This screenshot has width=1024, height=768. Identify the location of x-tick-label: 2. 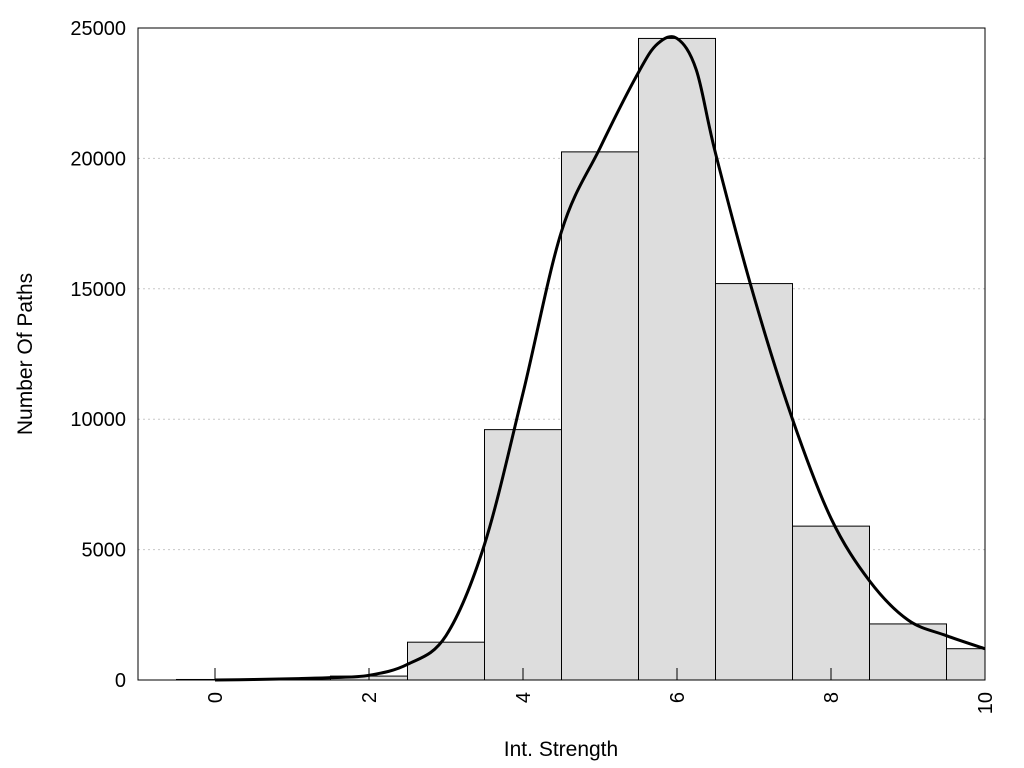
(370, 697).